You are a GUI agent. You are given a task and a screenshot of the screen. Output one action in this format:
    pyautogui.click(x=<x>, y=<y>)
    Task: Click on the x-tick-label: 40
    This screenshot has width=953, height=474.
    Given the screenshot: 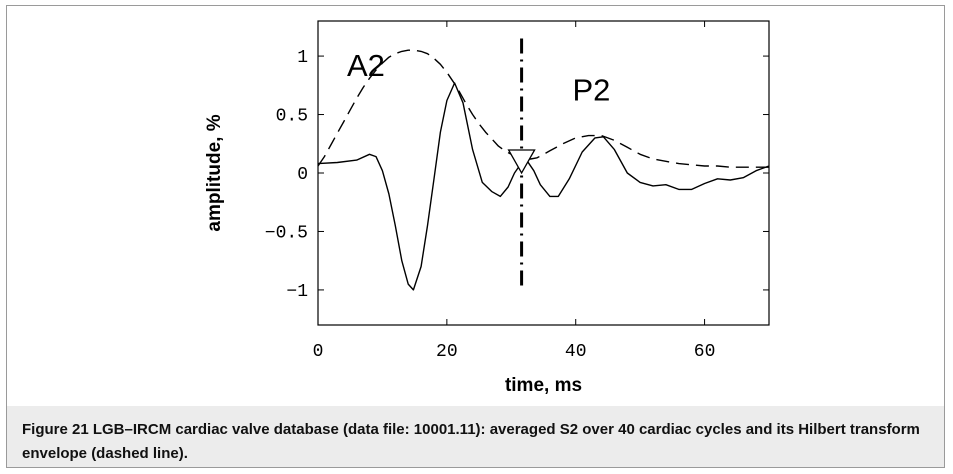 What is the action you would take?
    pyautogui.click(x=576, y=352)
    